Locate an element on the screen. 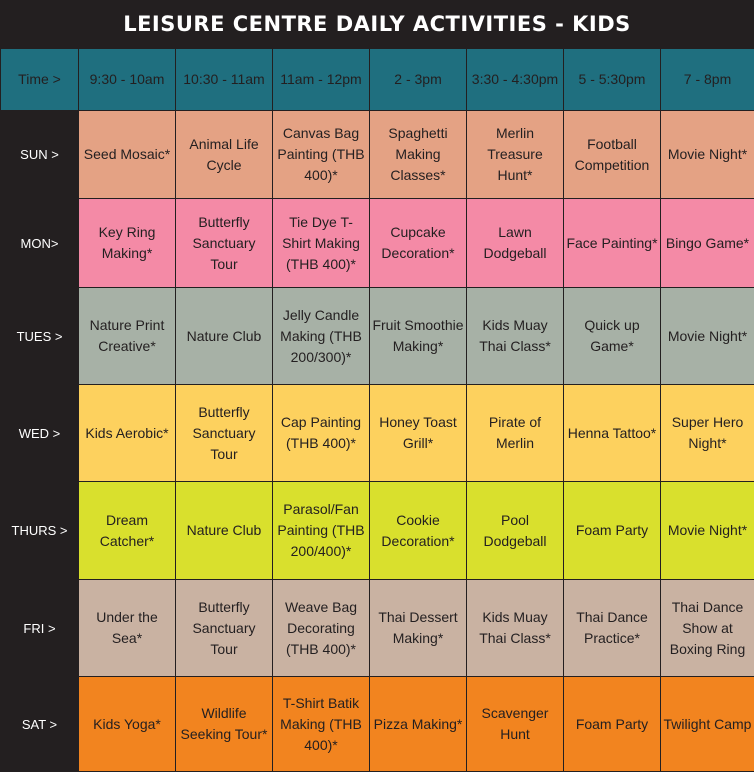 The height and width of the screenshot is (772, 754). activity-cell: Thai Dessert Making* is located at coordinates (418, 628).